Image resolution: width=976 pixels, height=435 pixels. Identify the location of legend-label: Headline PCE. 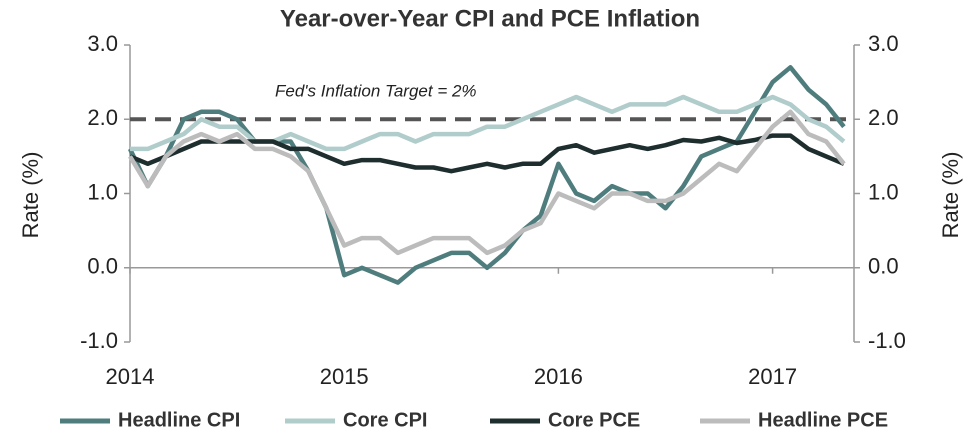
(823, 420).